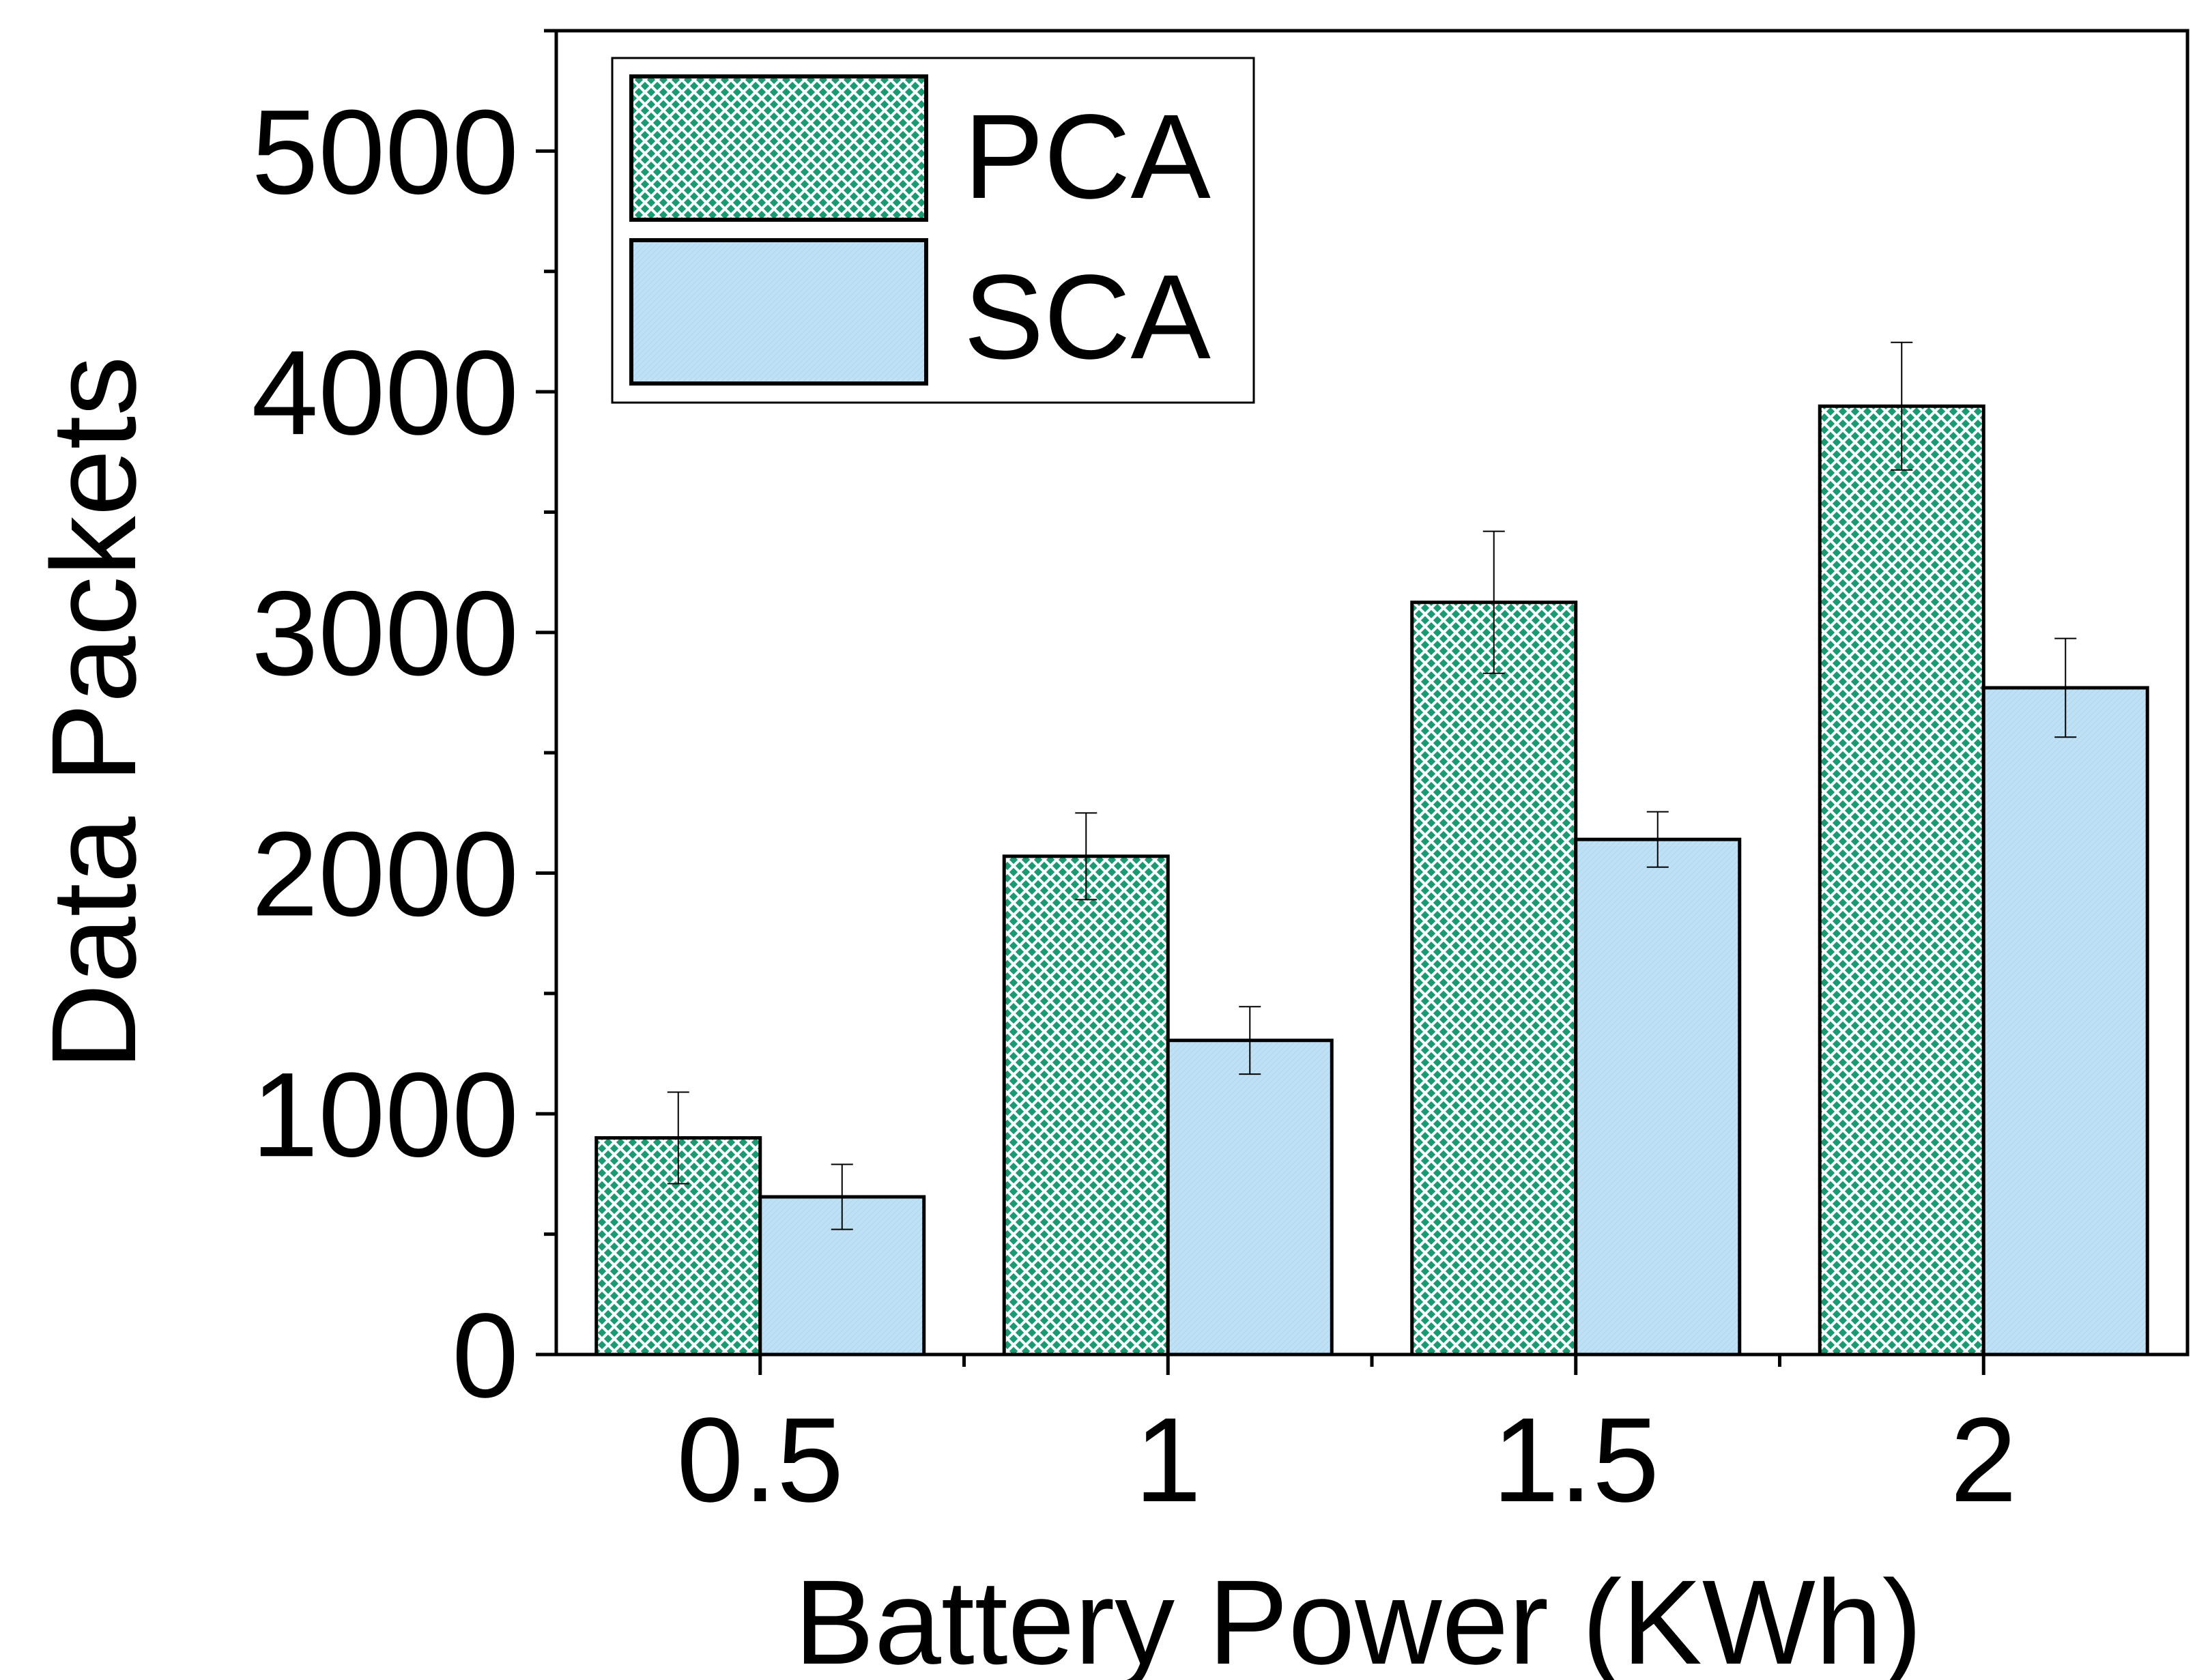 Image resolution: width=2195 pixels, height=1680 pixels. What do you see at coordinates (779, 312) in the screenshot?
I see `legend-swatch-sca` at bounding box center [779, 312].